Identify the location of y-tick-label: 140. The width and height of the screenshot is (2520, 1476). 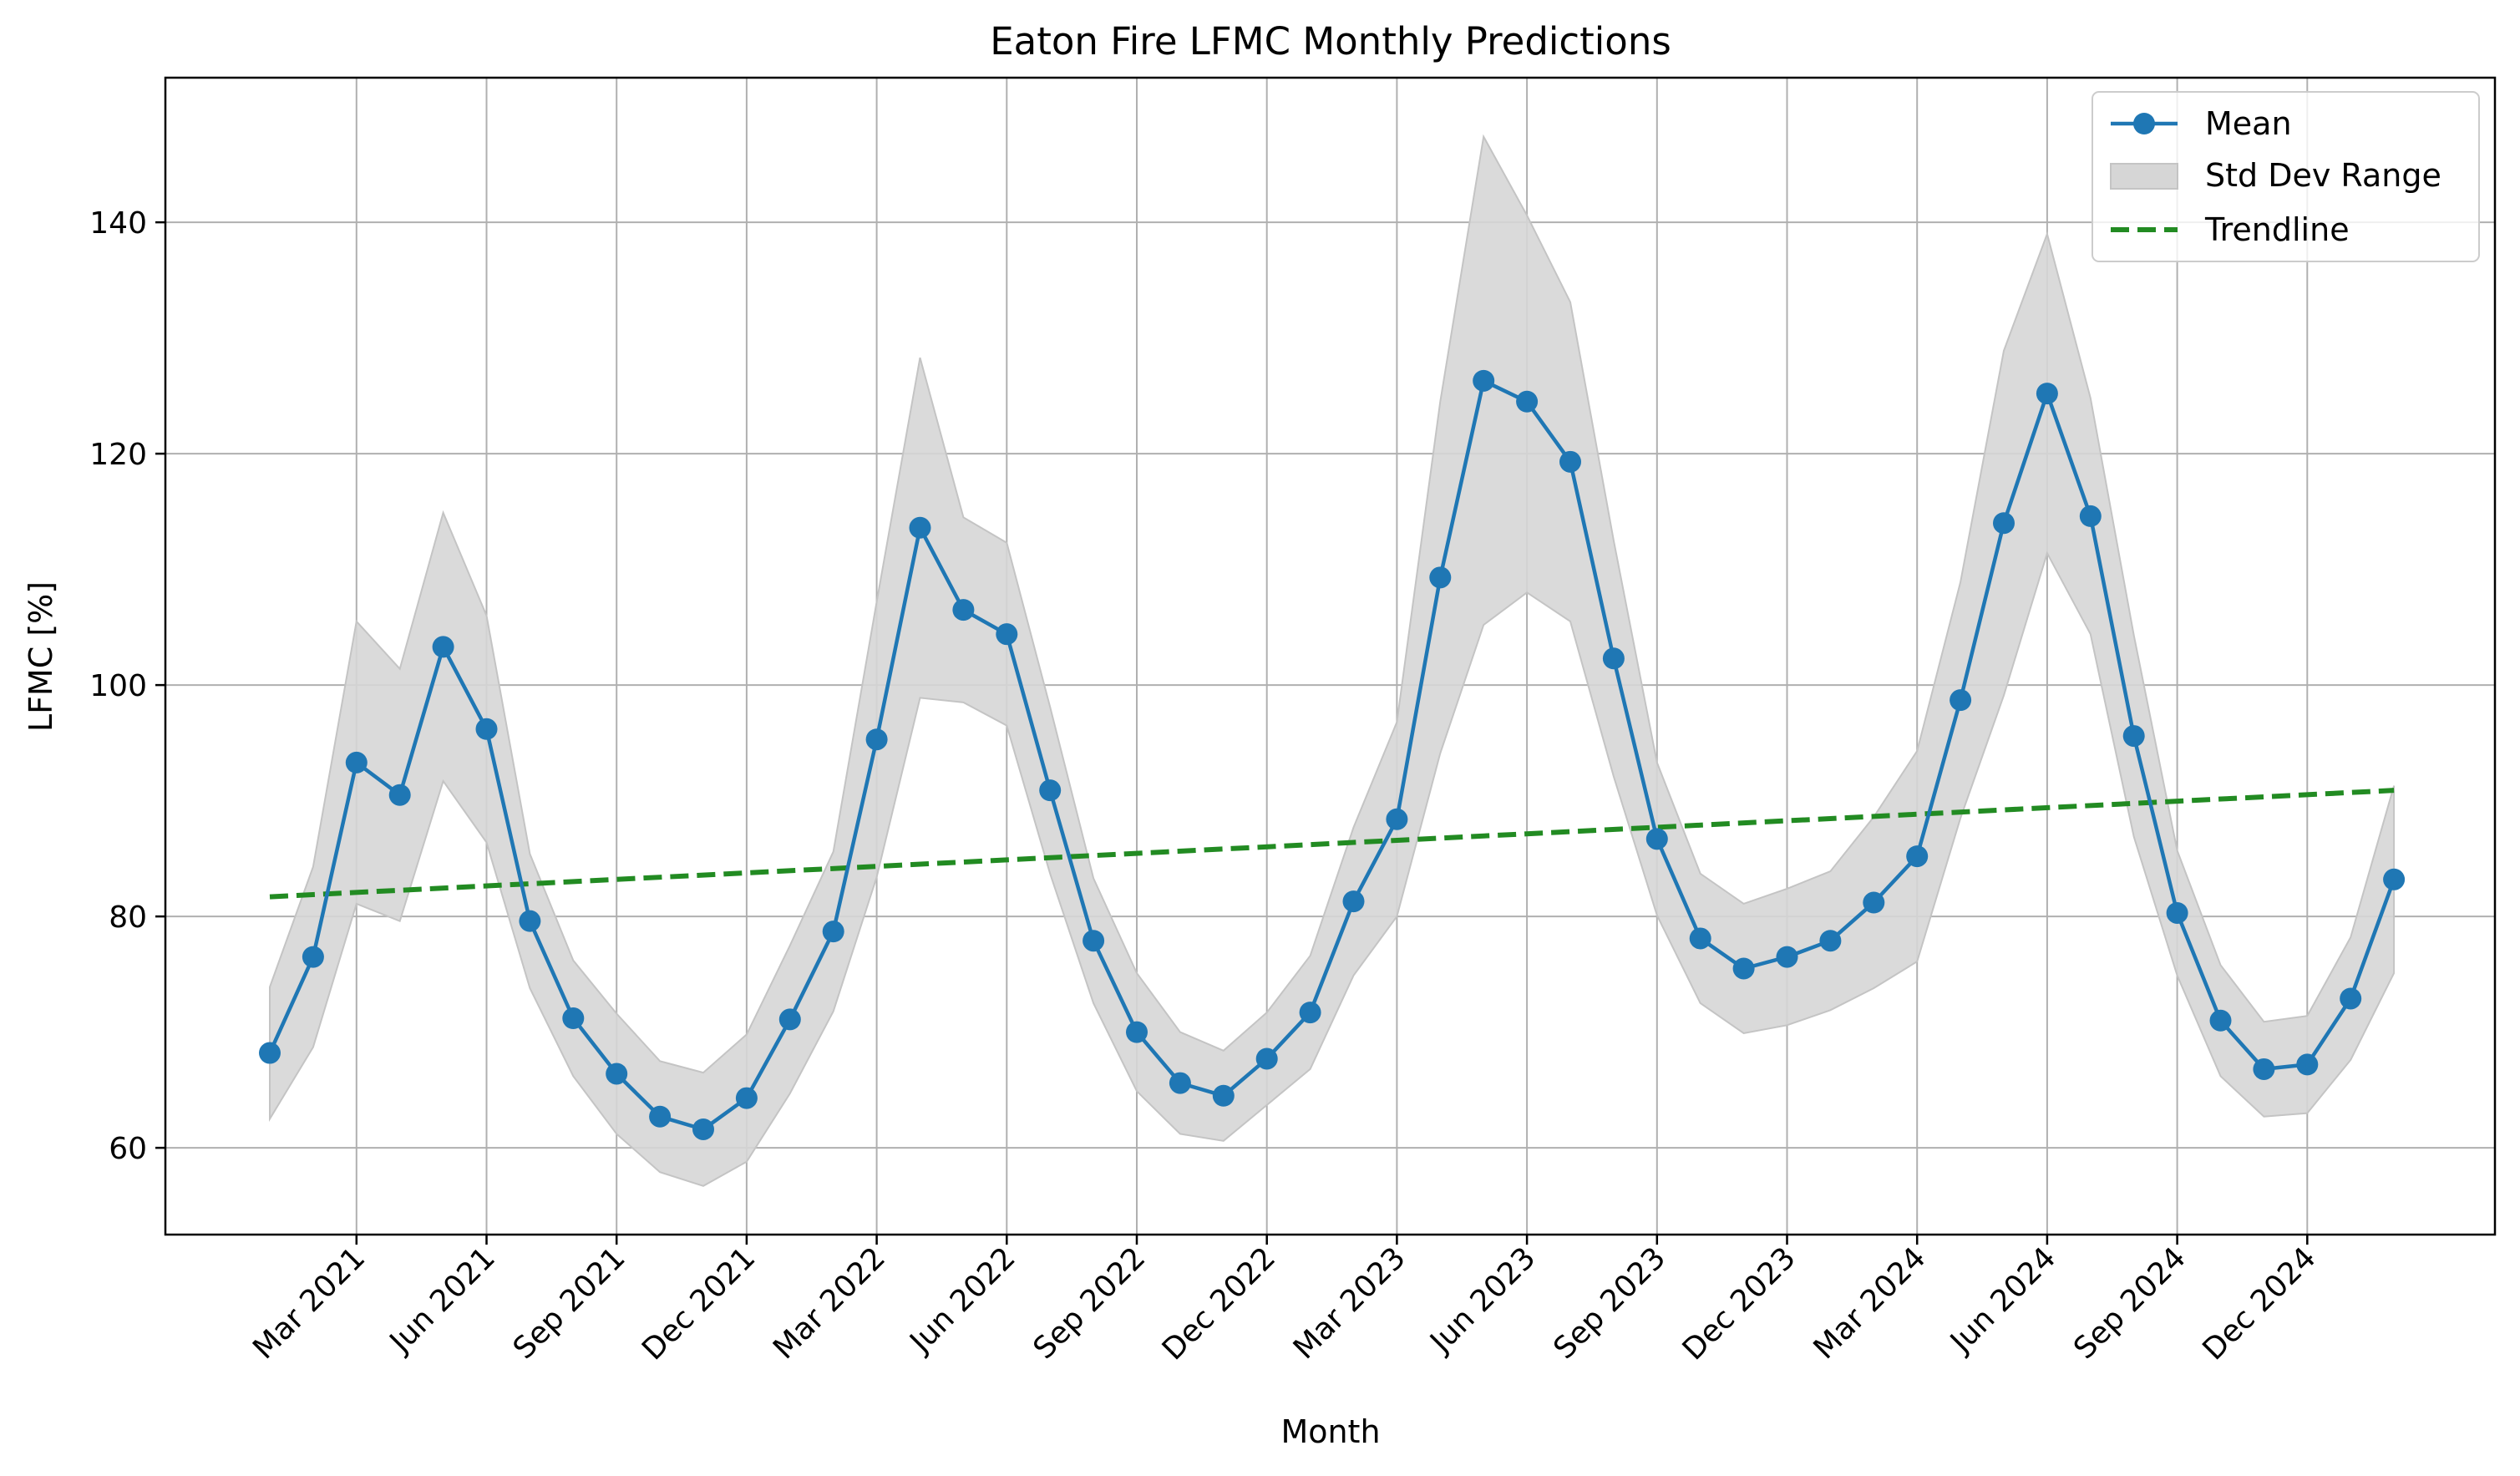
(118, 223).